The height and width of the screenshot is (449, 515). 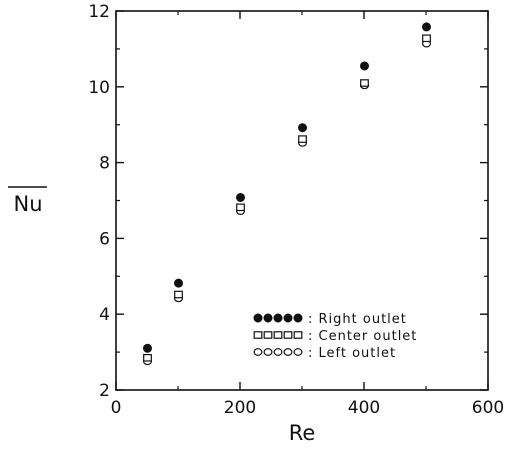 What do you see at coordinates (488, 408) in the screenshot?
I see `x-tick-label: 600` at bounding box center [488, 408].